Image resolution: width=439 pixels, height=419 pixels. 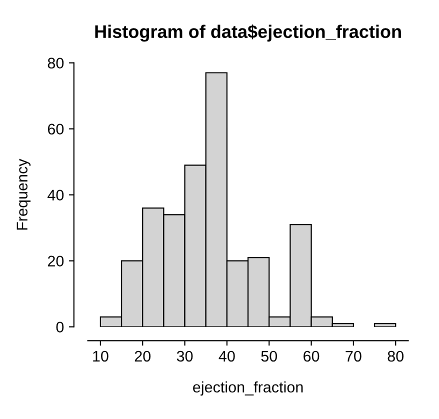 What do you see at coordinates (100, 356) in the screenshot?
I see `x-tick-label: 10` at bounding box center [100, 356].